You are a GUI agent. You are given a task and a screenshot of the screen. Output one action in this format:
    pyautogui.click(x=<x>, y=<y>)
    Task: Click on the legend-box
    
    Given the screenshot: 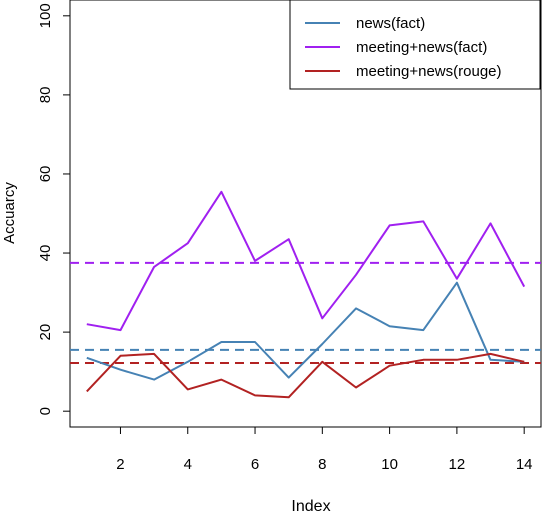 What is the action you would take?
    pyautogui.click(x=415, y=45)
    